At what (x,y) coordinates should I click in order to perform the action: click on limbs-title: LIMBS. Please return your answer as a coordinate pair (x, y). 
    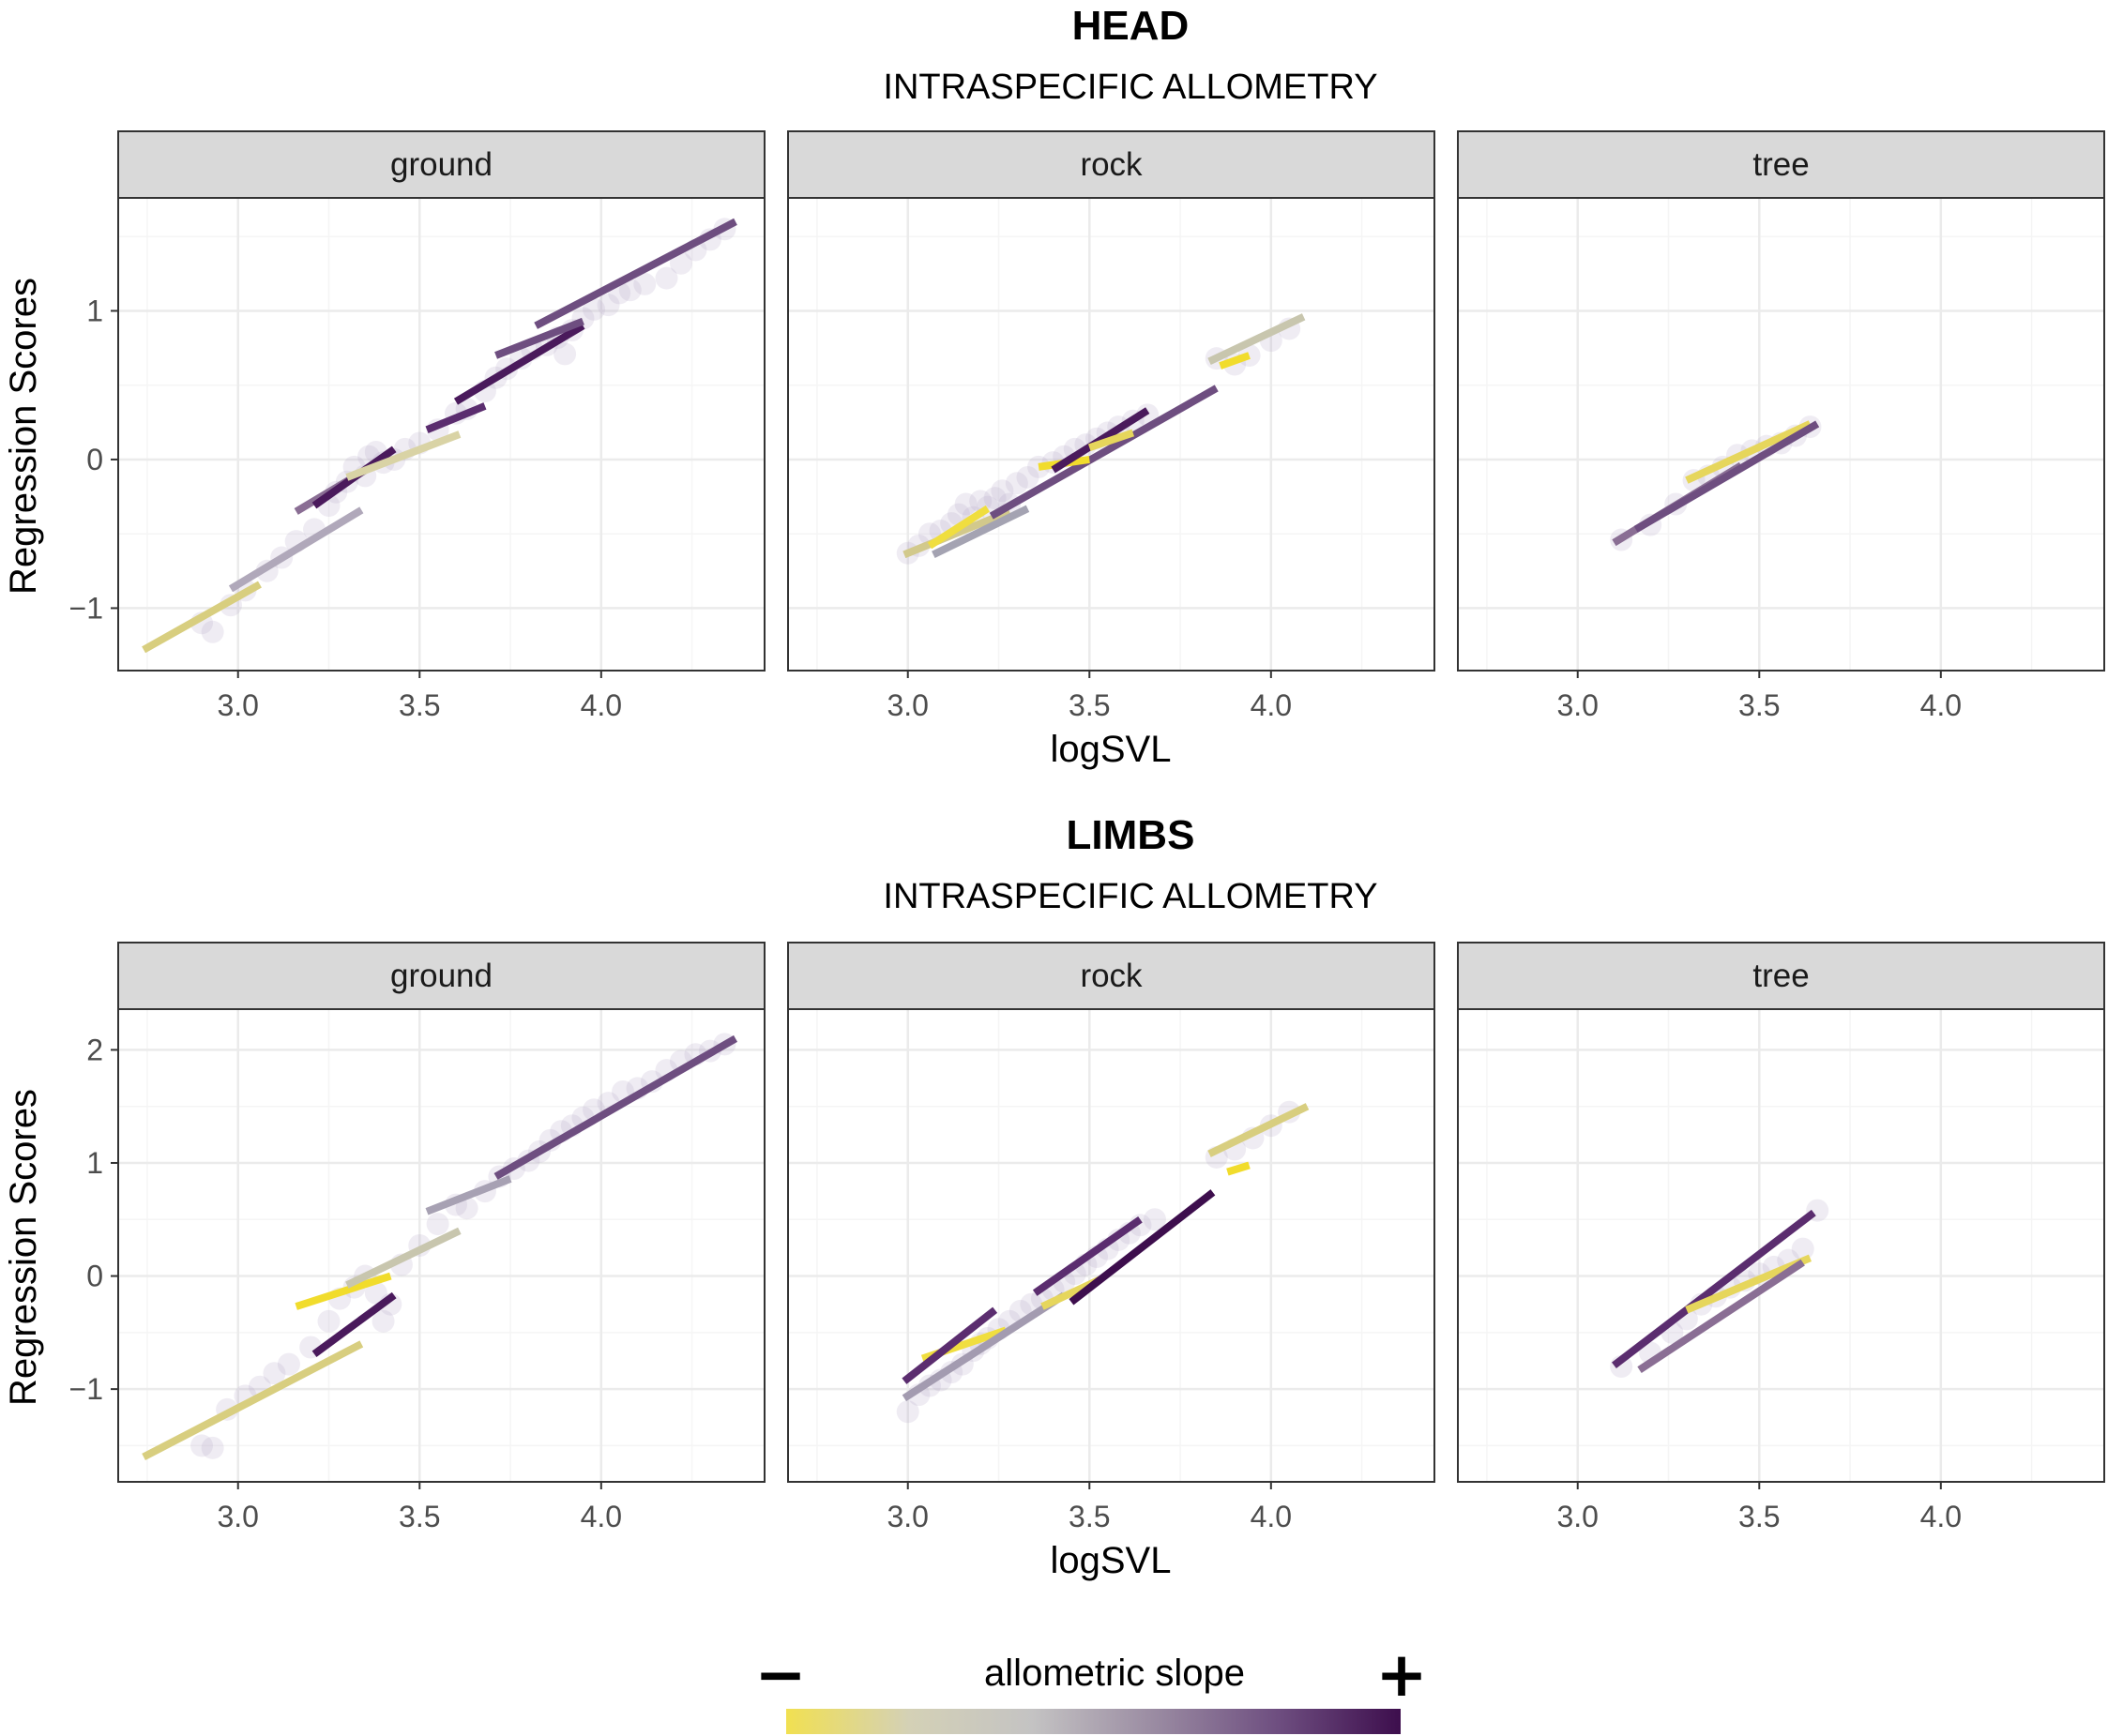
    Looking at the image, I should click on (1131, 835).